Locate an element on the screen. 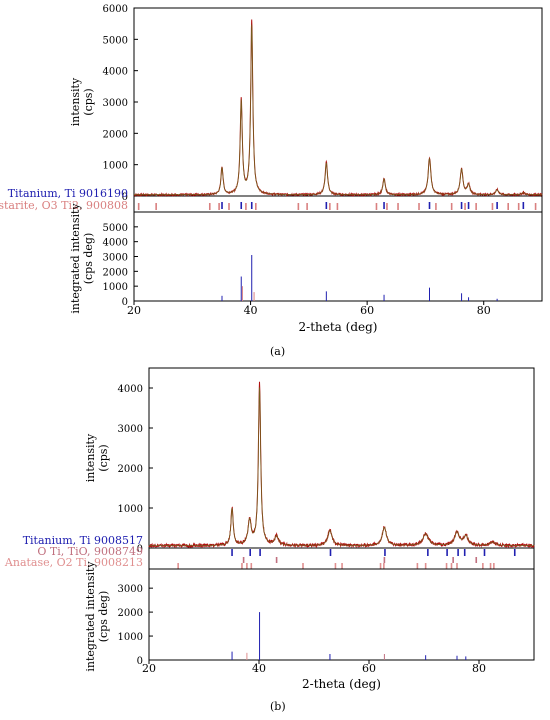 The height and width of the screenshot is (720, 550). phase-legend-a: Tistarite, O3 Ti2, 900808 is located at coordinates (64, 205).